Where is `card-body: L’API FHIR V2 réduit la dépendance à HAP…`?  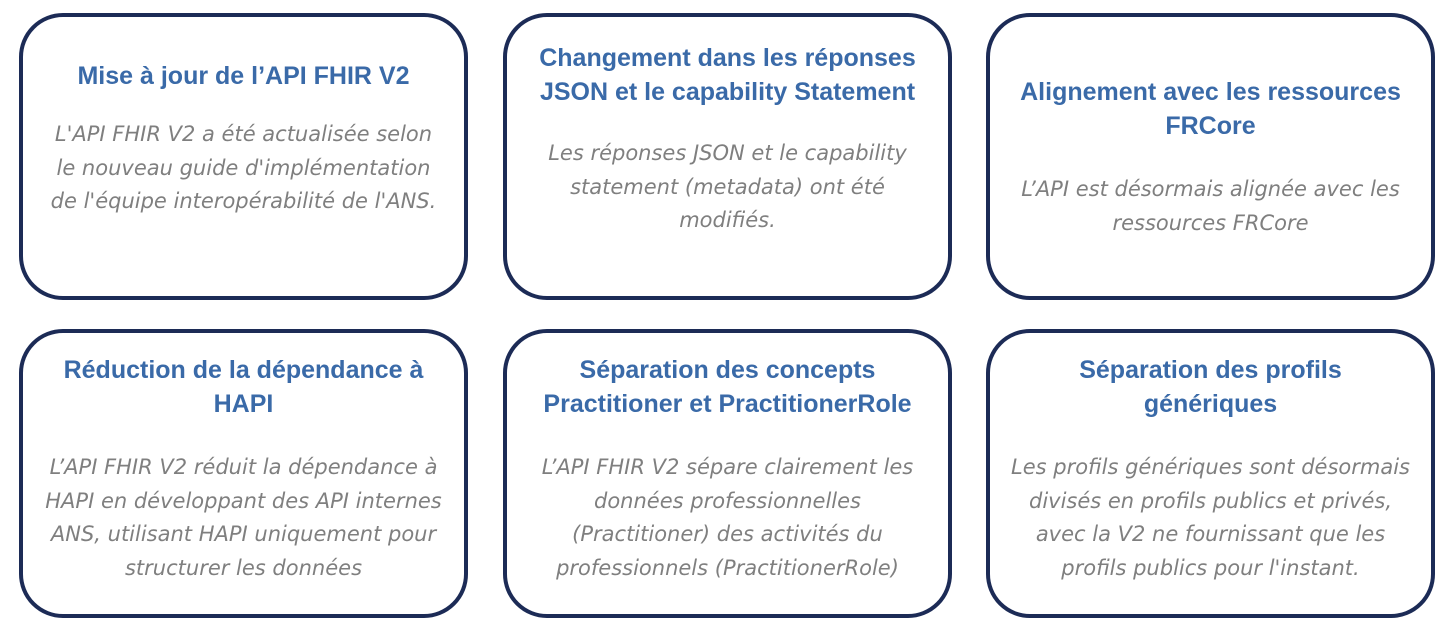 card-body: L’API FHIR V2 réduit la dépendance à HAP… is located at coordinates (243, 517).